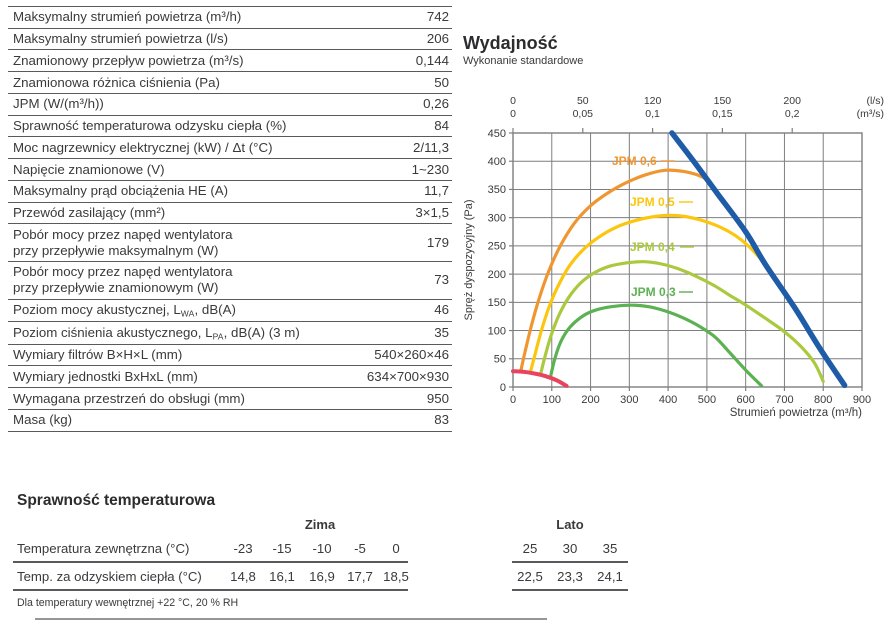  What do you see at coordinates (513, 114) in the screenshot?
I see `top-m3s-label: 0` at bounding box center [513, 114].